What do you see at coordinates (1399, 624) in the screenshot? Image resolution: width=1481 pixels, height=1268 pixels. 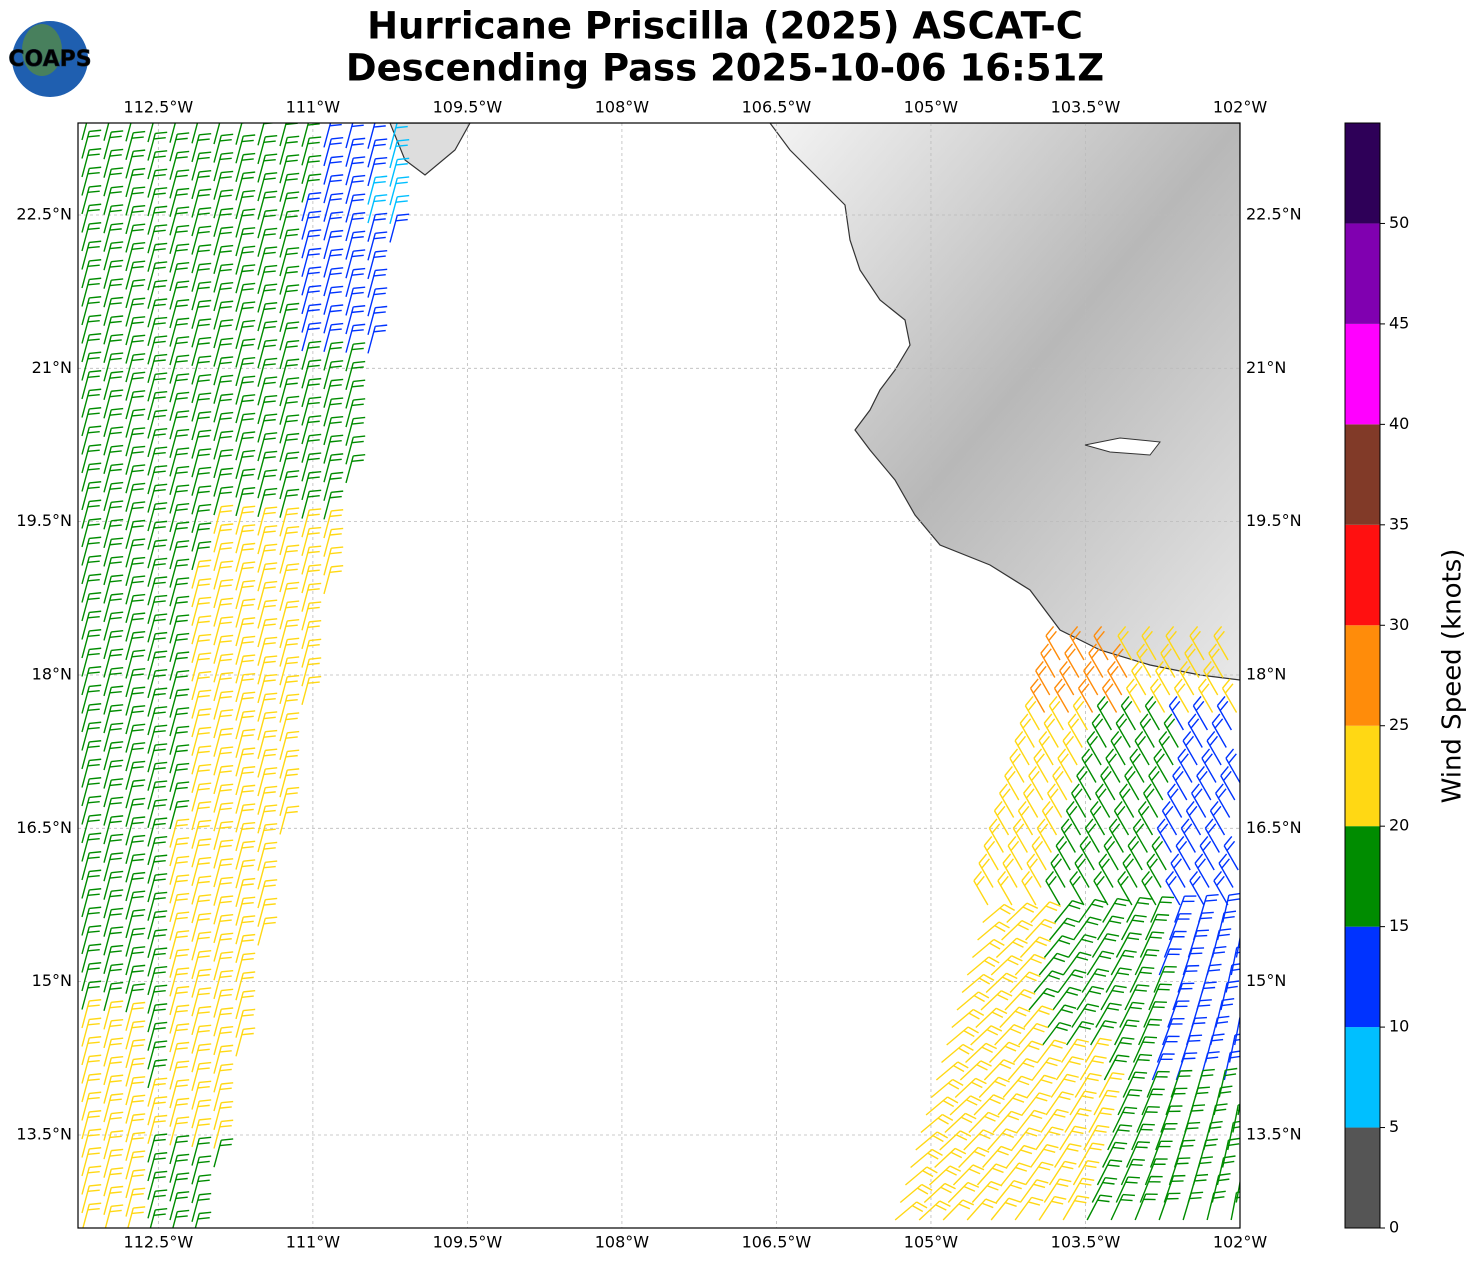 I see `colorbar-tick-label: 30` at bounding box center [1399, 624].